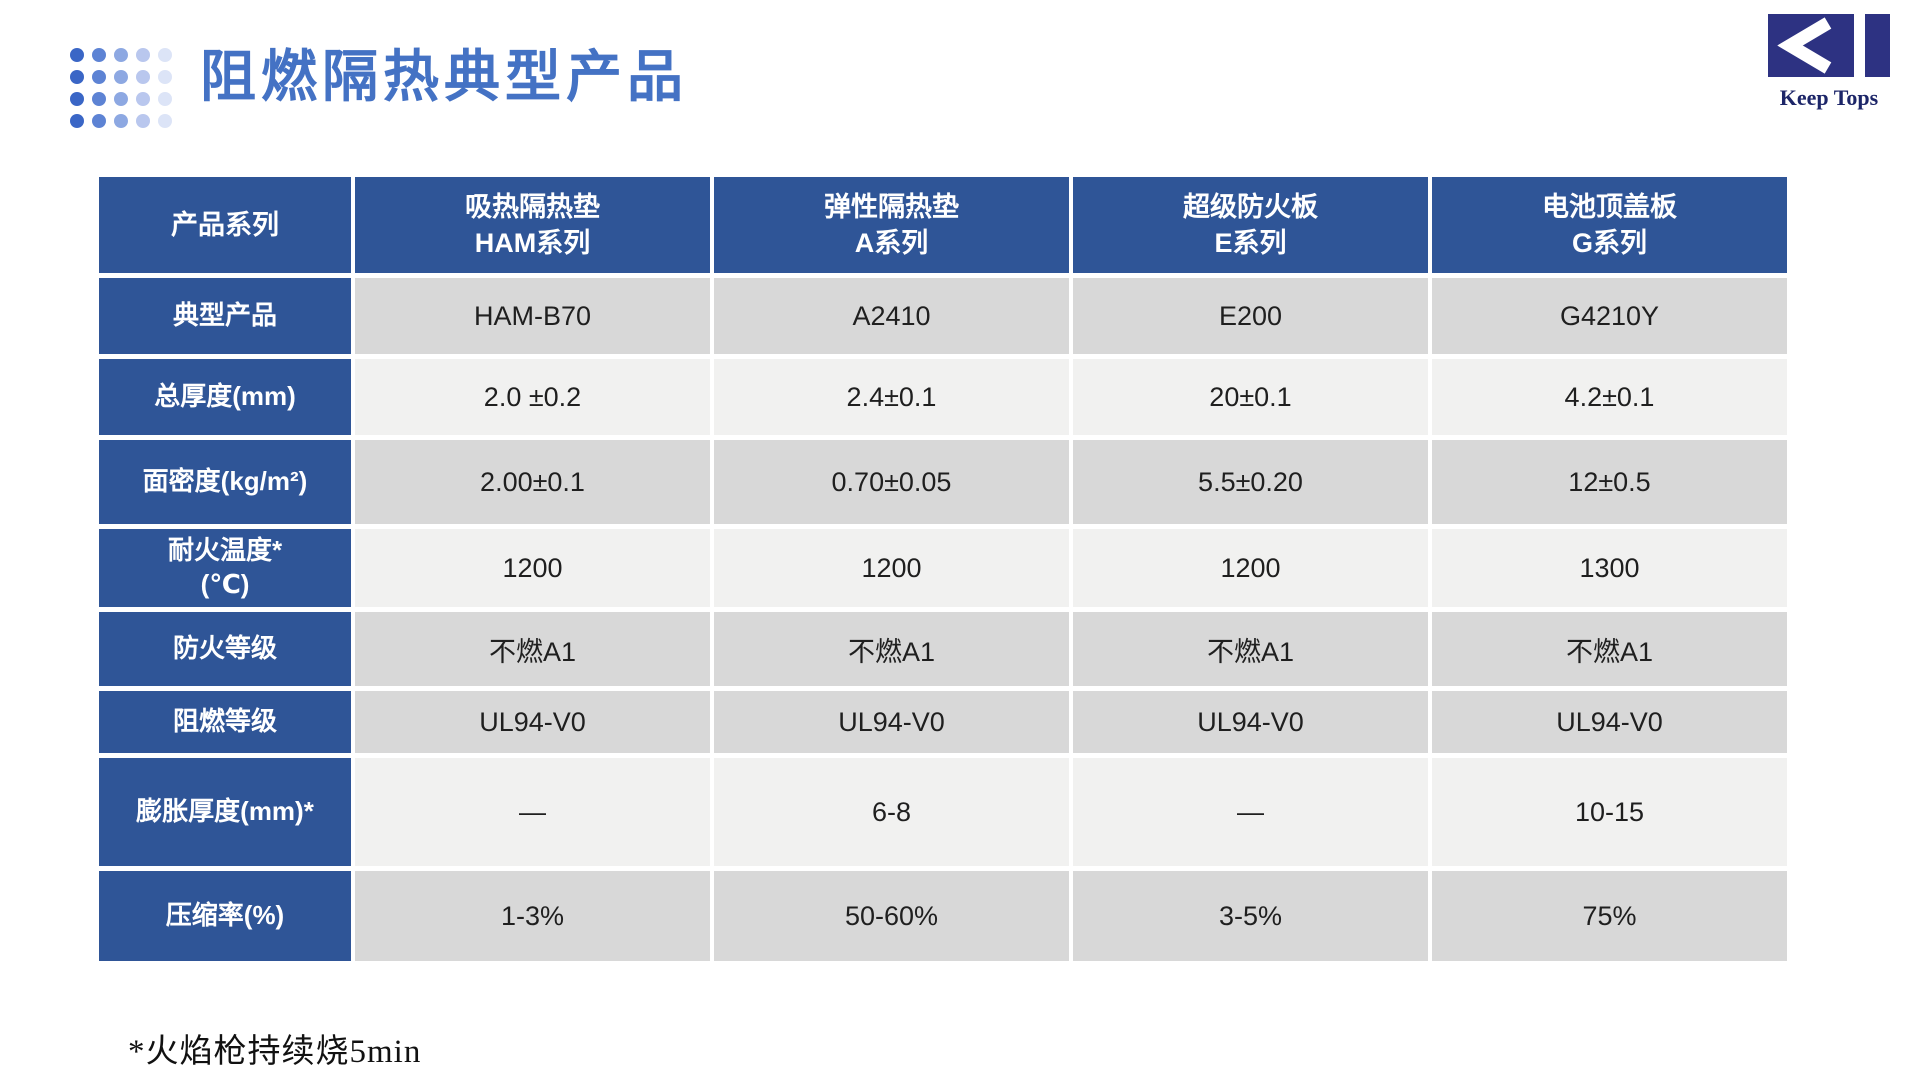 The width and height of the screenshot is (1920, 1080). What do you see at coordinates (1859, 45) in the screenshot?
I see `logo-bar-icon` at bounding box center [1859, 45].